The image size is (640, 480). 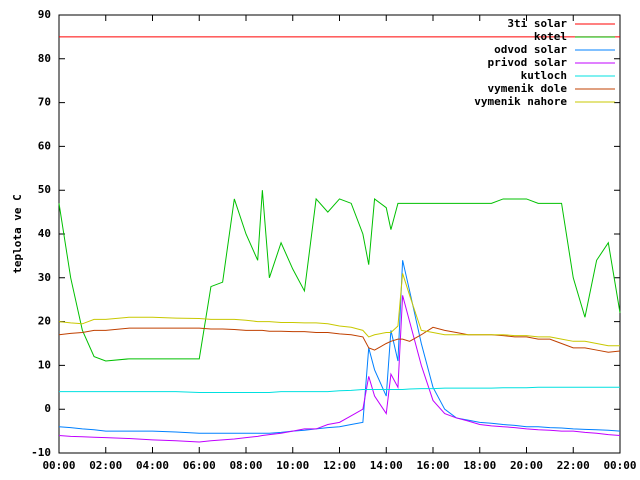 What do you see at coordinates (152, 465) in the screenshot?
I see `x-tick-label: 04:00` at bounding box center [152, 465].